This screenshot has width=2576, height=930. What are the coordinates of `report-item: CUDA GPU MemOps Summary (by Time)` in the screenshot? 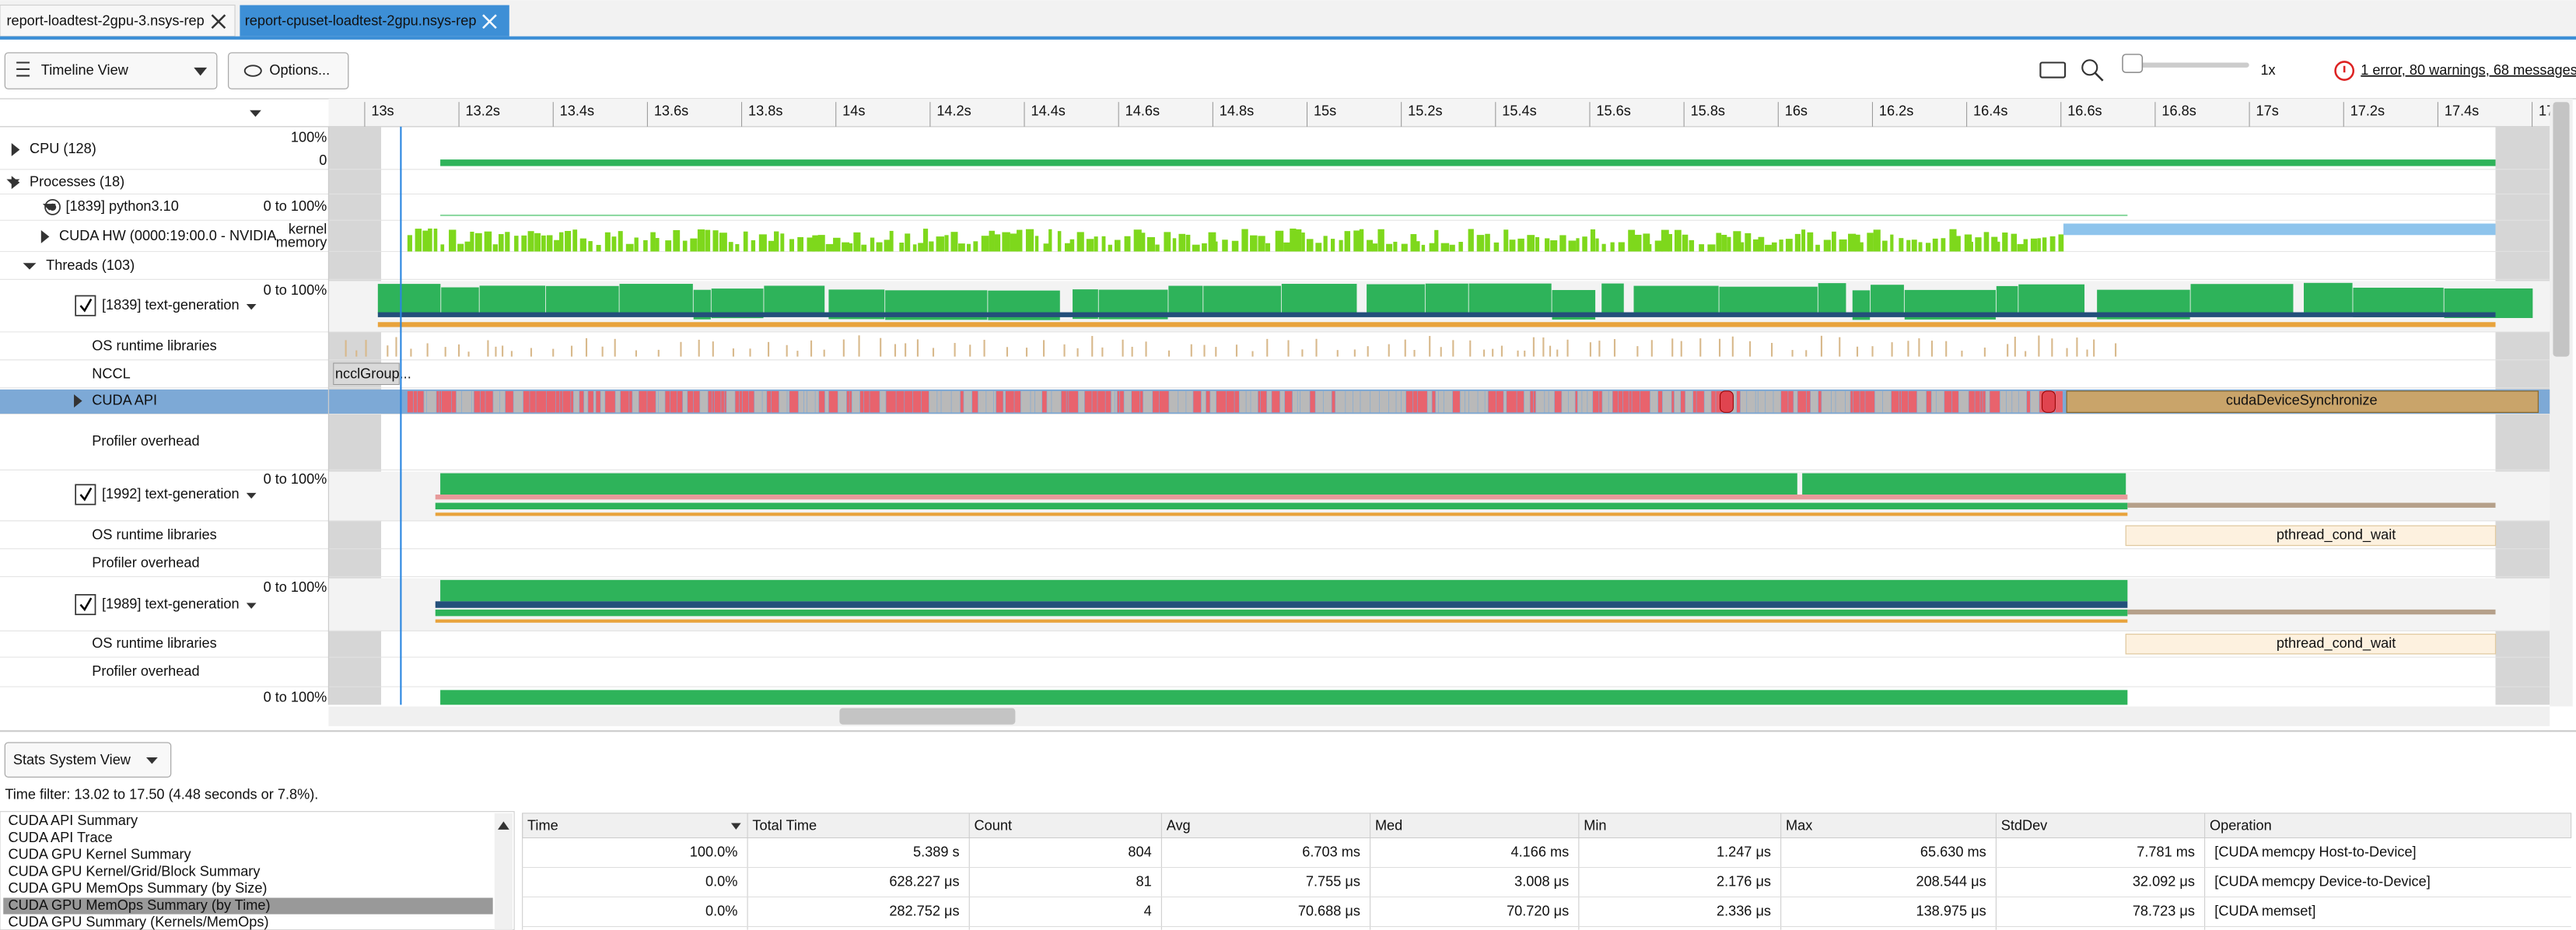 It's located at (140, 905).